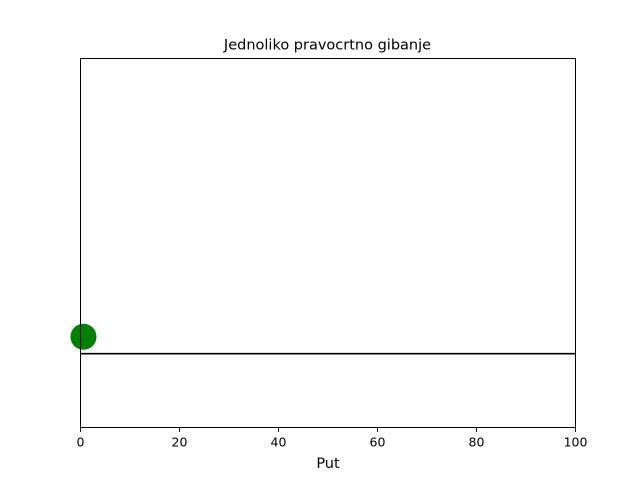 This screenshot has width=640, height=484. I want to click on x-tick-label: 80, so click(477, 442).